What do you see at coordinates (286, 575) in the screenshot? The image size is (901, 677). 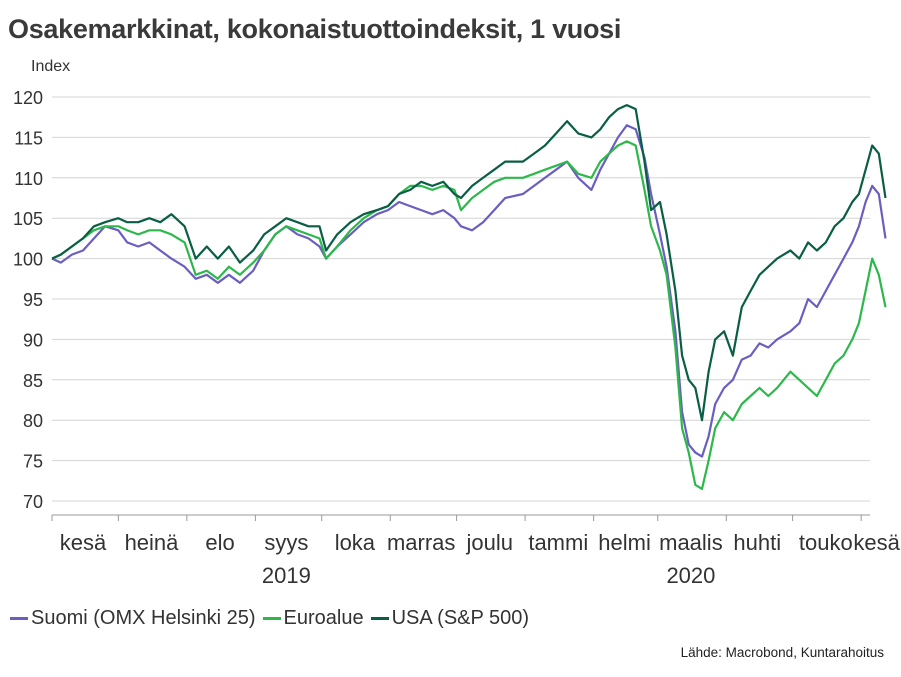 I see `x-year-label: 2019` at bounding box center [286, 575].